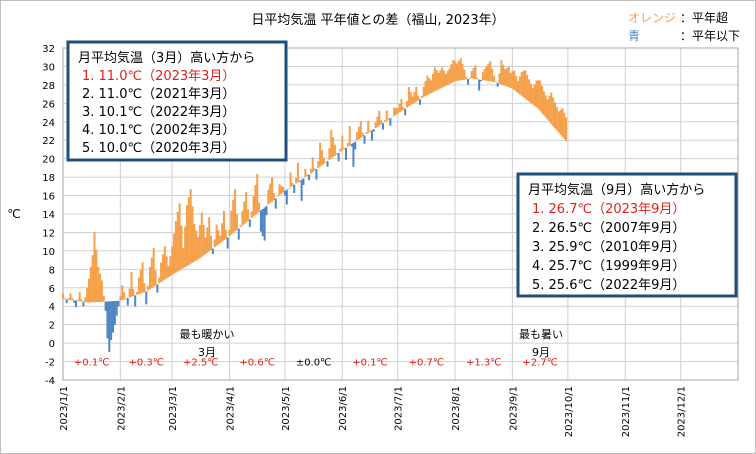  I want to click on monthly-anomaly-label: +1.3℃, so click(484, 363).